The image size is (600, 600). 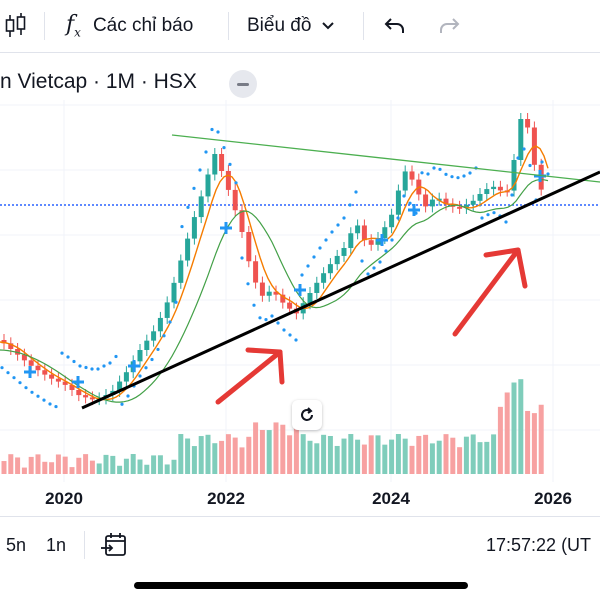 I want to click on reset-chart-button, so click(x=307, y=415).